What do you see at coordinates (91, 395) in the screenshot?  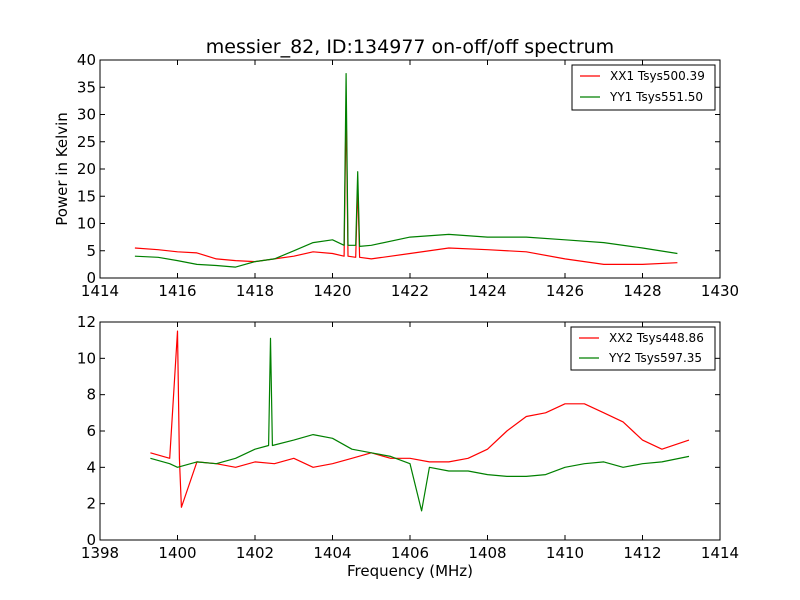 I see `bottom-y-tick-label: 8` at bounding box center [91, 395].